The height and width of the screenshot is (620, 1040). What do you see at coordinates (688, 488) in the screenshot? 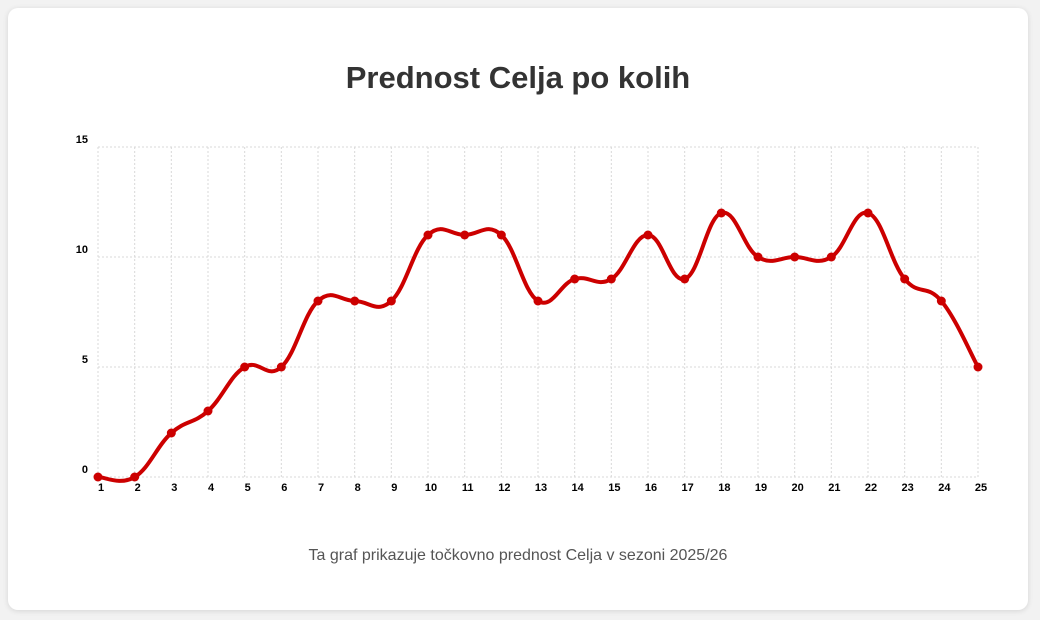
I see `x-tick-label: 17` at bounding box center [688, 488].